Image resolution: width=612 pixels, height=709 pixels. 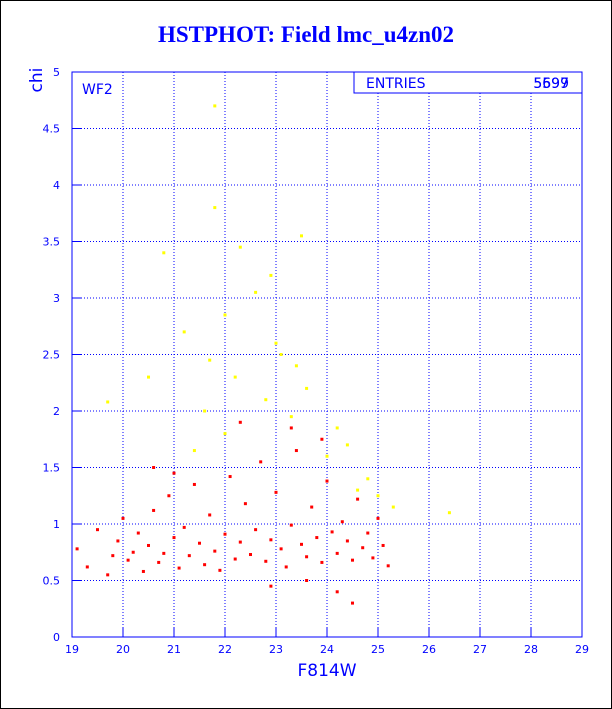 What do you see at coordinates (306, 34) in the screenshot?
I see `chart-title: HSTPHOT: Field lmc_u4zn02` at bounding box center [306, 34].